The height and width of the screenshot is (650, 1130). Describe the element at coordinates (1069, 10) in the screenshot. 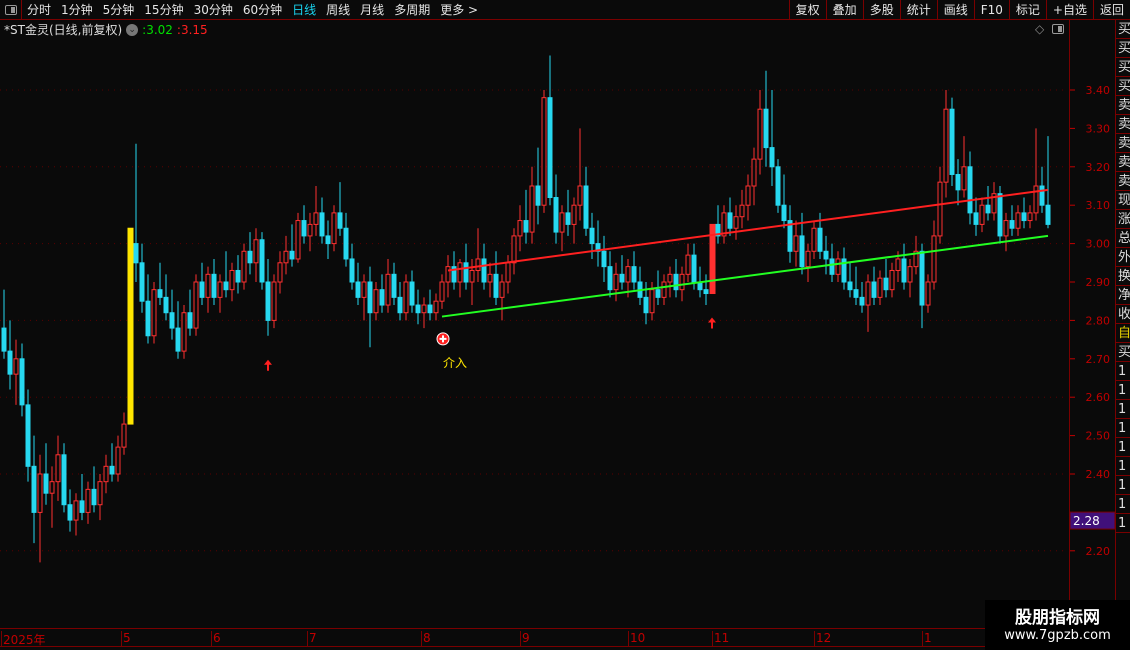

I see `tool-button: +自选` at that location.